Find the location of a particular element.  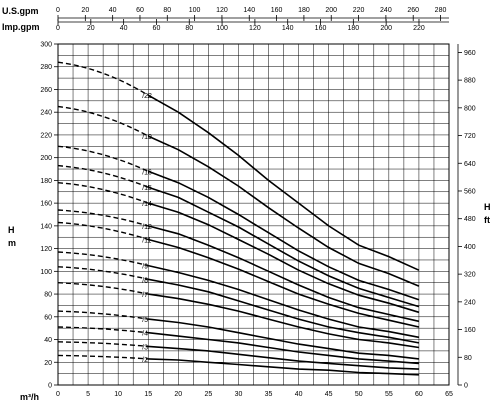

right-tick-label: 240 is located at coordinates (470, 302).